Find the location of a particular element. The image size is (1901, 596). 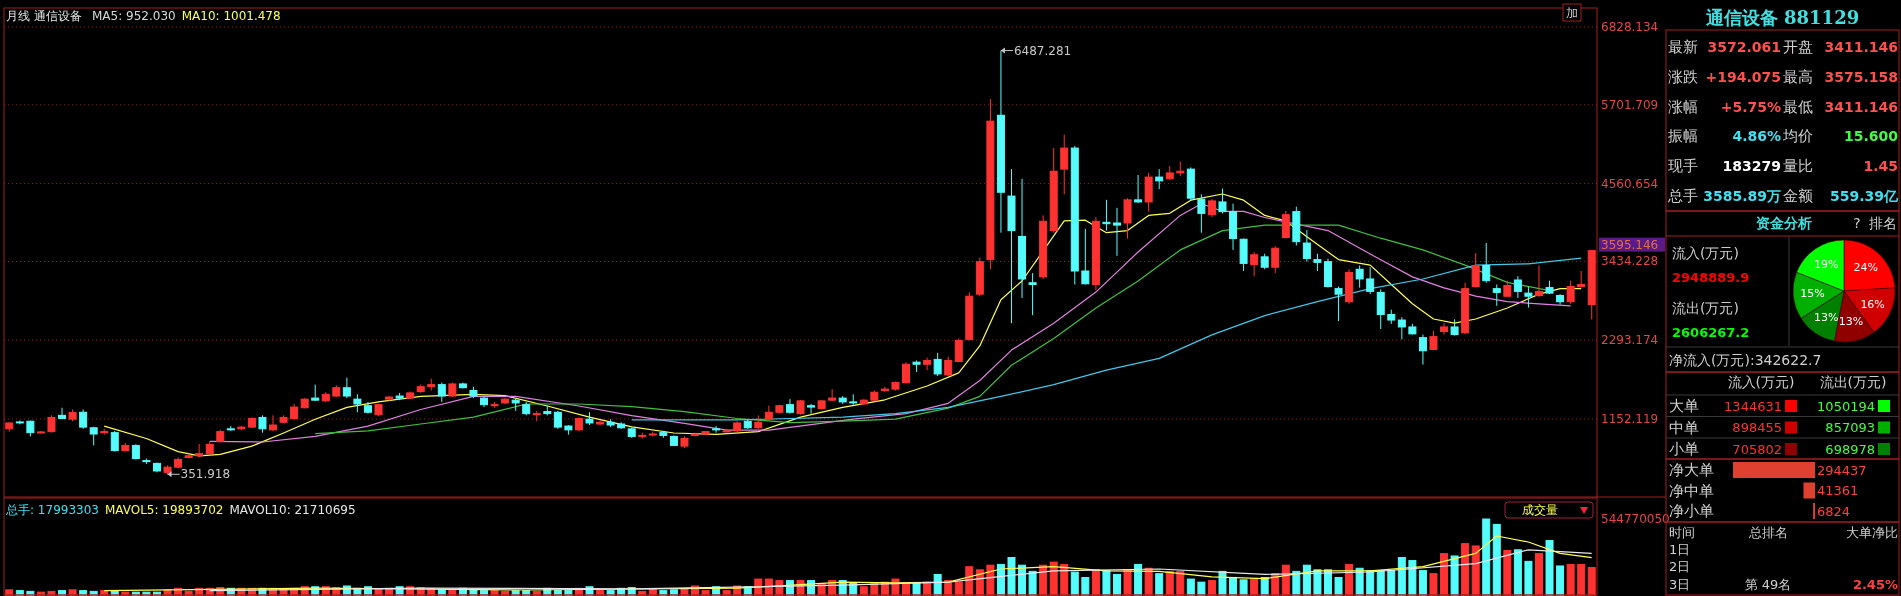

text: +5.75% is located at coordinates (1750, 106).